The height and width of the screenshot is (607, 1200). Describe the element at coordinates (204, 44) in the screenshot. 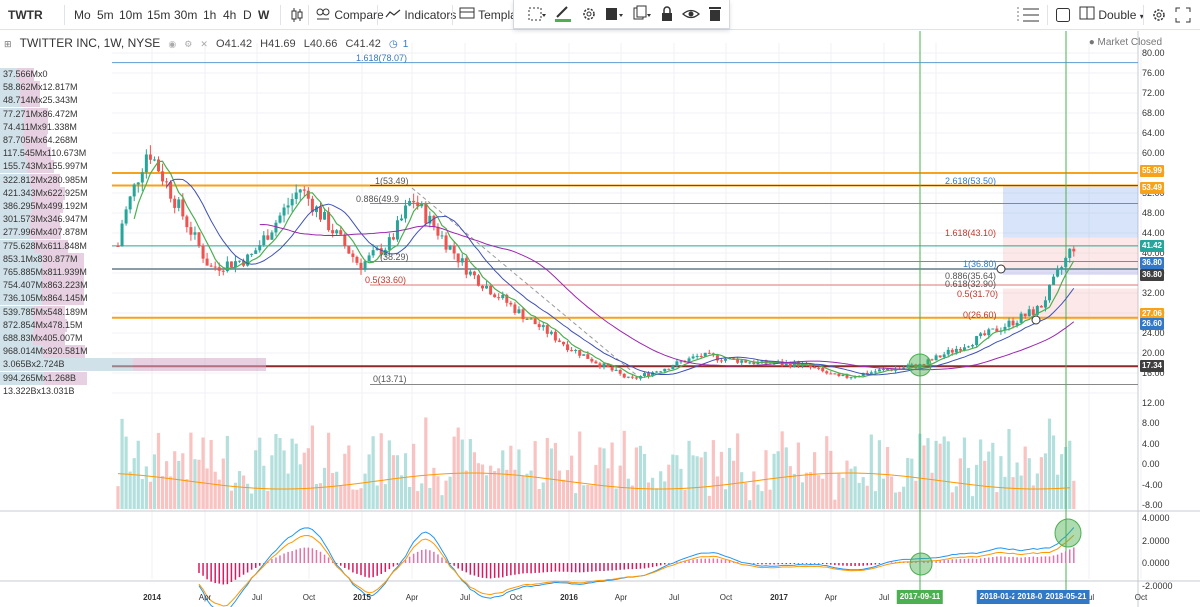

I see `close-icon: ✕` at that location.